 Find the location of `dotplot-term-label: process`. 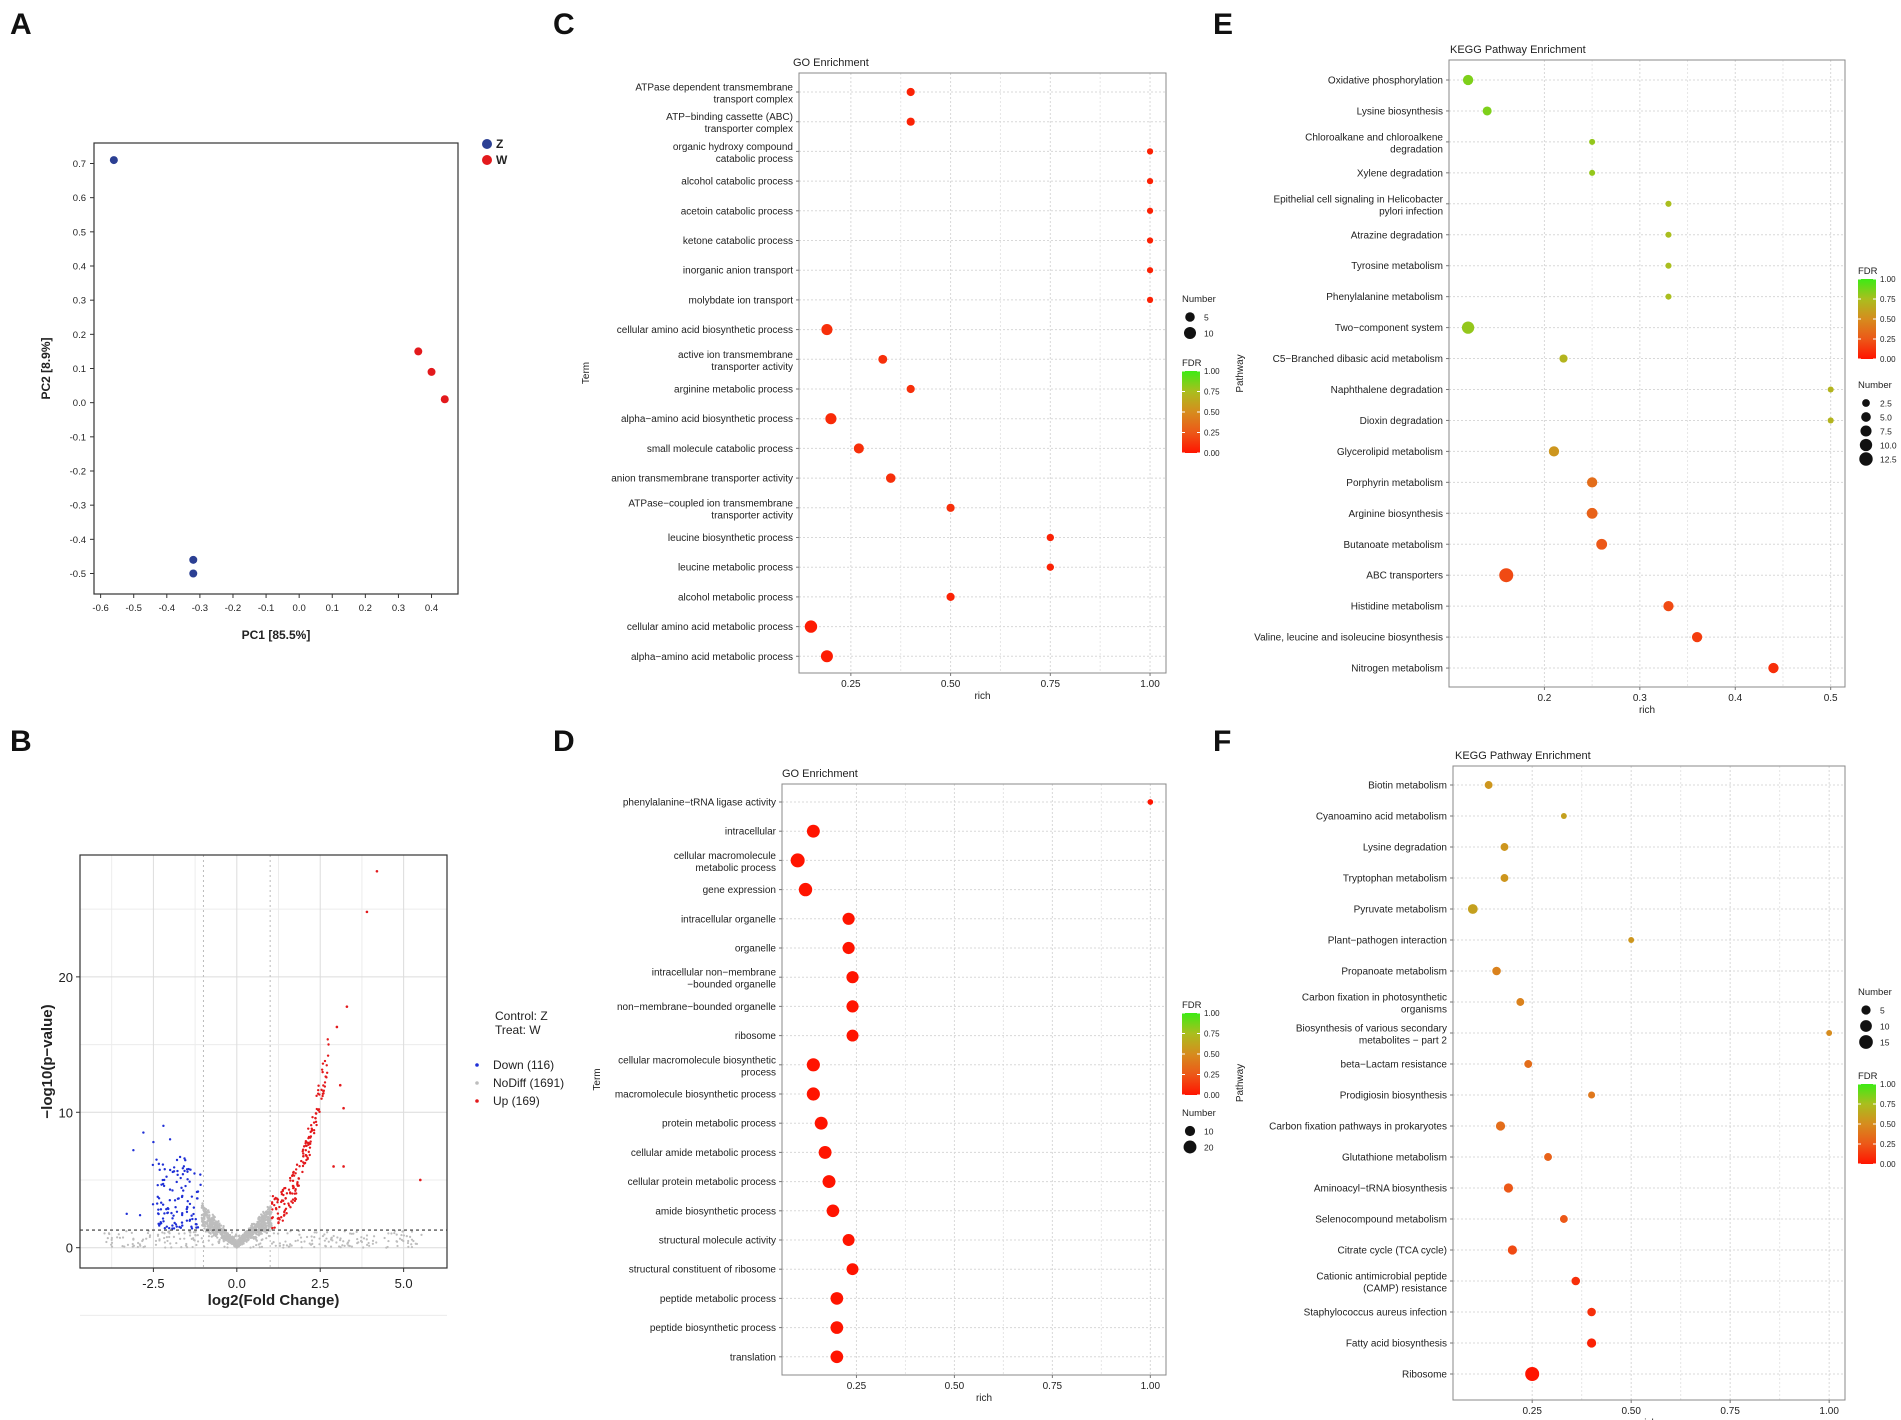

dotplot-term-label: process is located at coordinates (758, 1072).